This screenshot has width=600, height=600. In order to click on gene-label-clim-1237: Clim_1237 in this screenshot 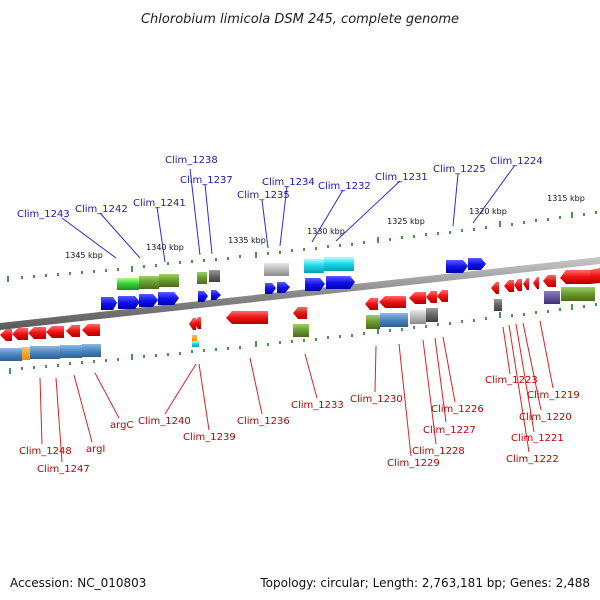, I will do `click(206, 180)`.